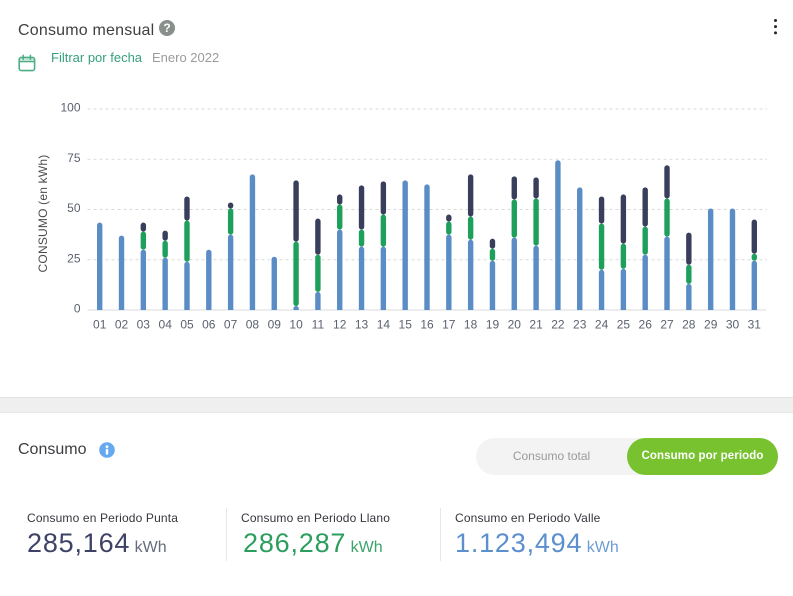 The height and width of the screenshot is (596, 793). Describe the element at coordinates (536, 325) in the screenshot. I see `svg-text: 21` at that location.